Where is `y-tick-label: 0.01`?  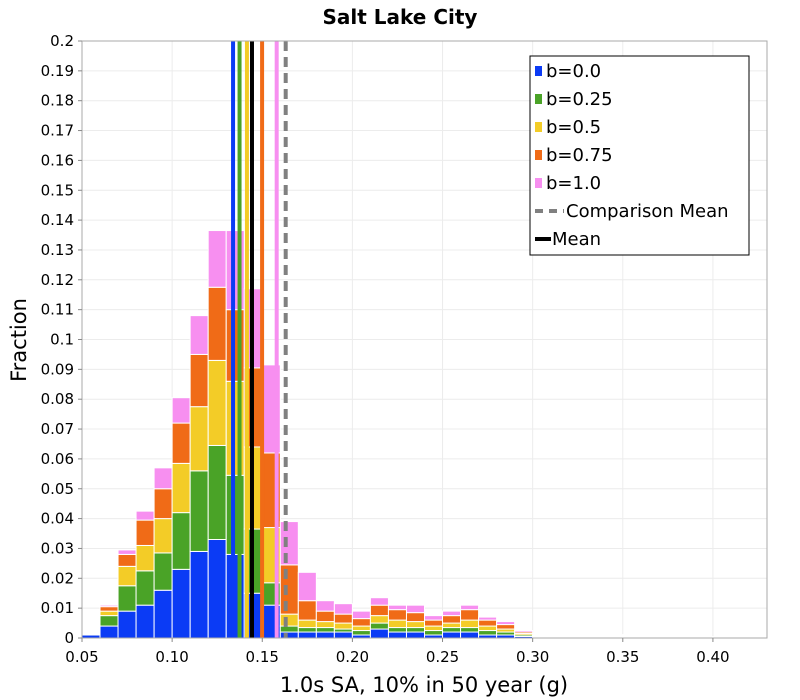
y-tick-label: 0.01 is located at coordinates (57, 608).